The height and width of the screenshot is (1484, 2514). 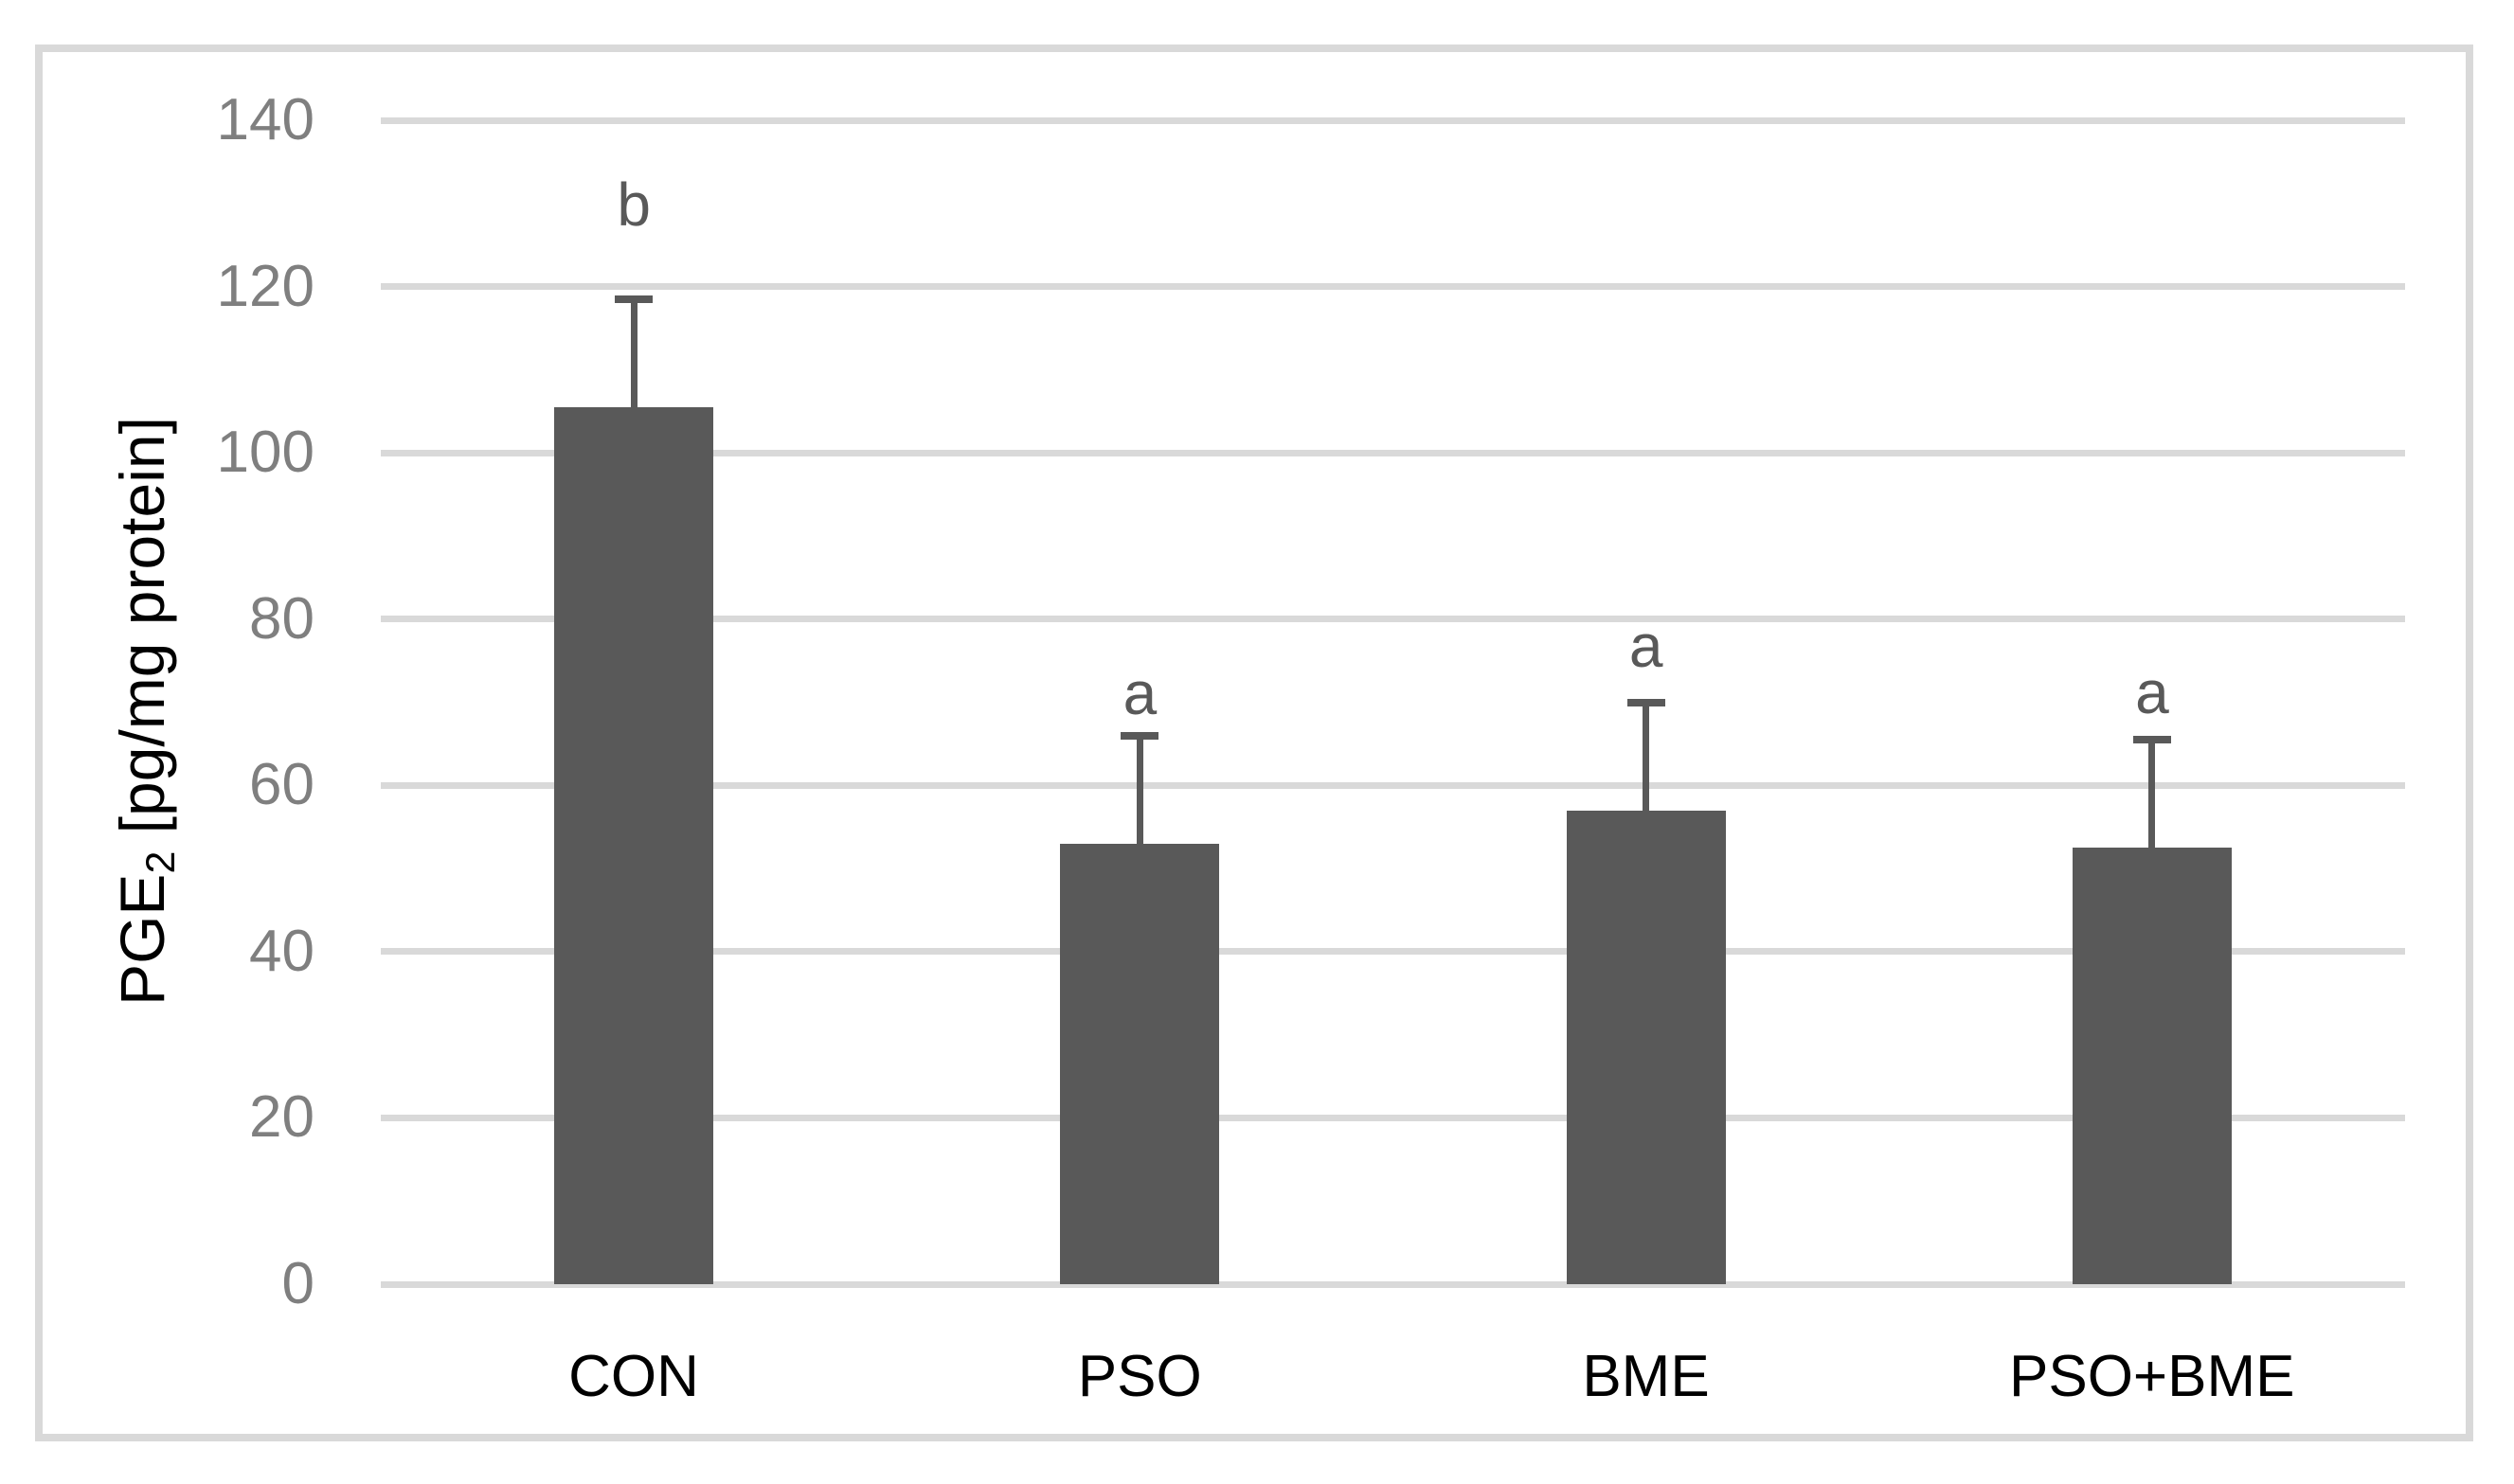 What do you see at coordinates (1646, 645) in the screenshot?
I see `significance-letter-bme: a` at bounding box center [1646, 645].